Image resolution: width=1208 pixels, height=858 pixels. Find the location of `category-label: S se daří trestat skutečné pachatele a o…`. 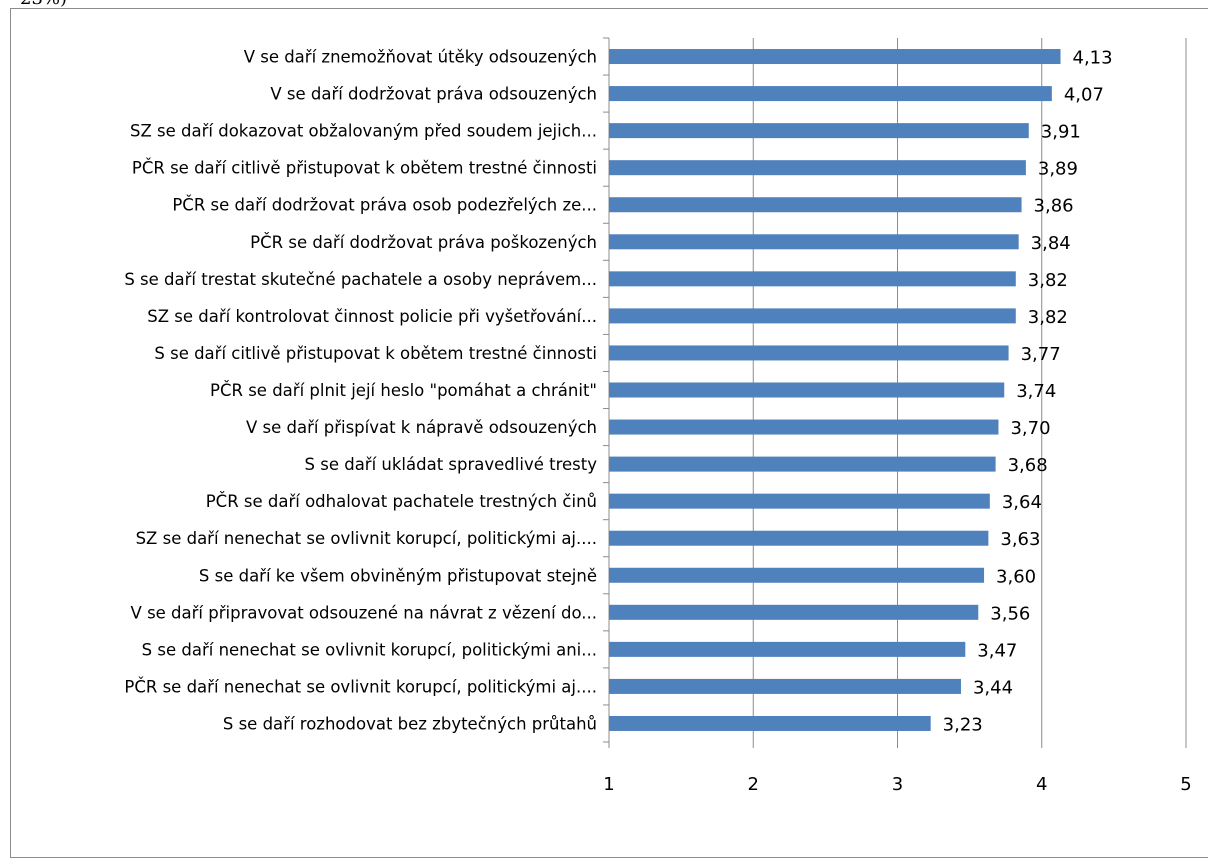

category-label: S se daří trestat skutečné pachatele a o… is located at coordinates (360, 279).